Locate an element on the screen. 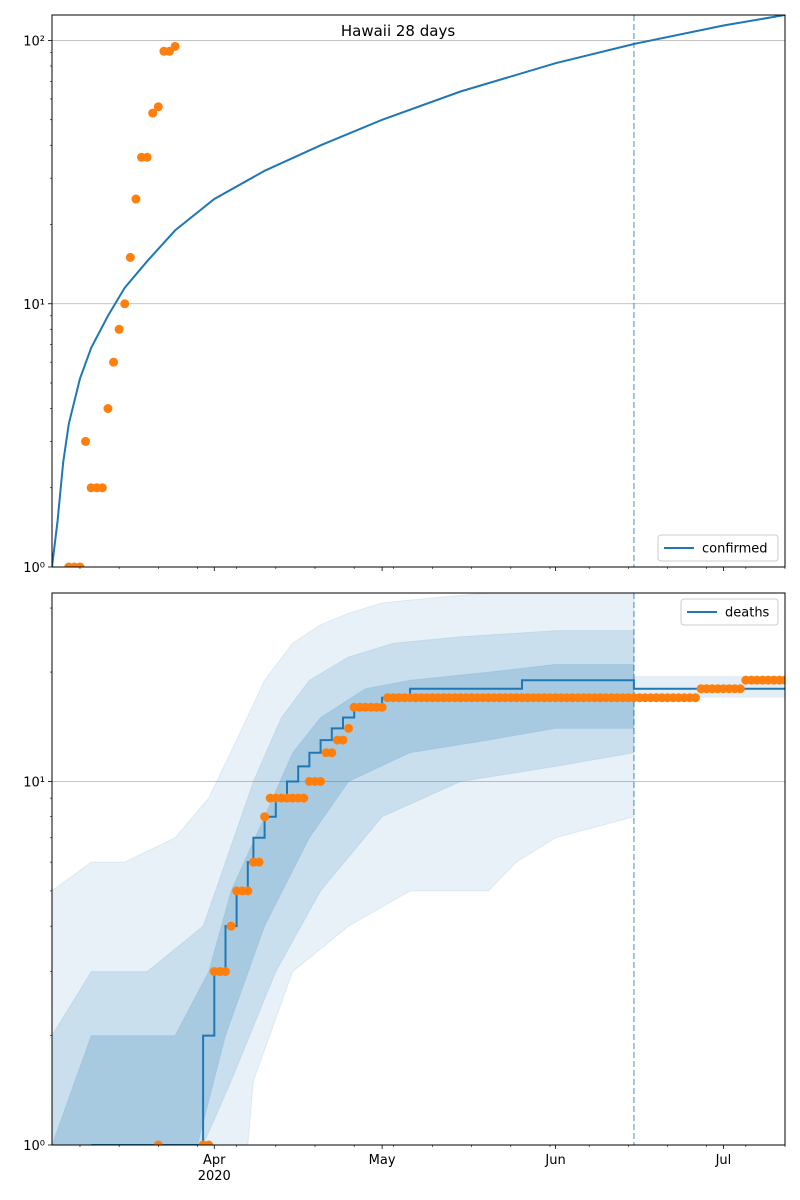 The height and width of the screenshot is (1200, 800). legend-label-confirmed: confirmed is located at coordinates (735, 549).